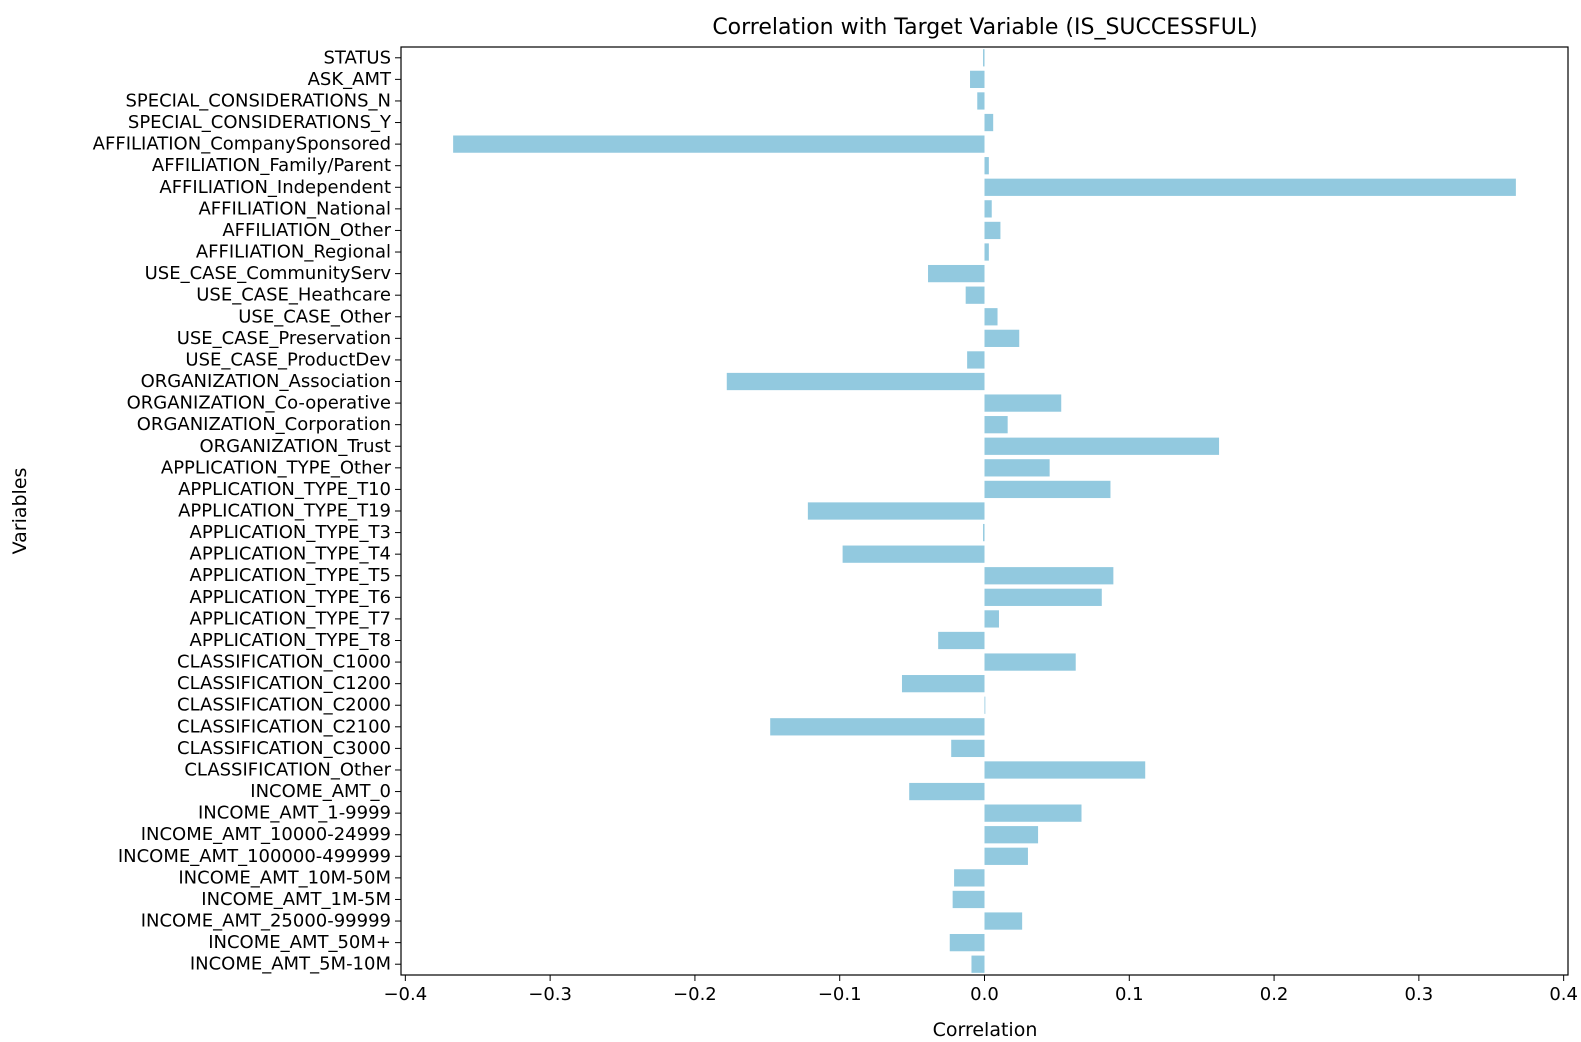  Describe the element at coordinates (258, 100) in the screenshot. I see `y-tick-label: SPECIAL_CONSIDERATIONS_N` at that location.